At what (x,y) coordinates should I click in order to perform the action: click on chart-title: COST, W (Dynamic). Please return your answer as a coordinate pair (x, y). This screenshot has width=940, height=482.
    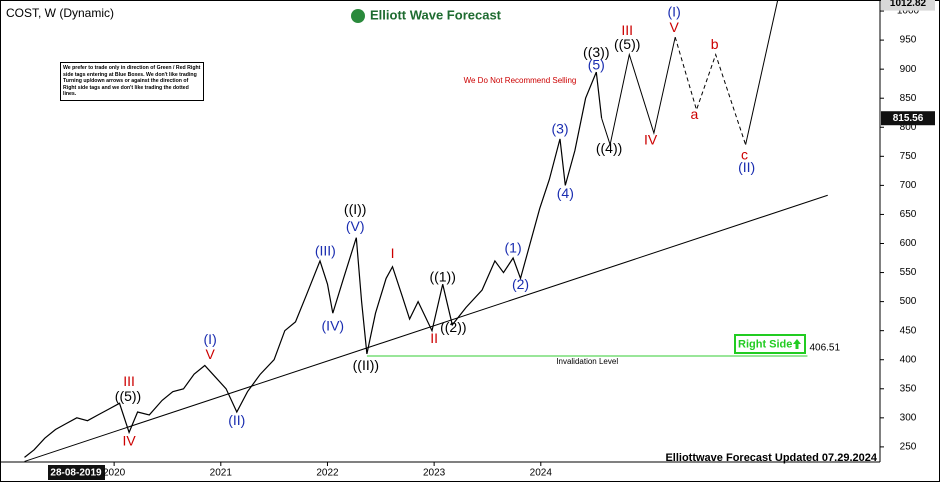
    Looking at the image, I should click on (60, 13).